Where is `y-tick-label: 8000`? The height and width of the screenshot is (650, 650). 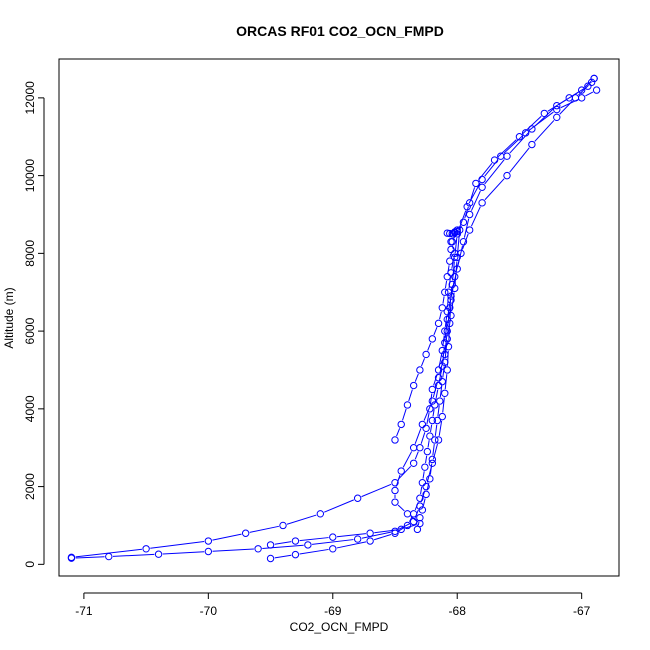 y-tick-label: 8000 is located at coordinates (30, 253).